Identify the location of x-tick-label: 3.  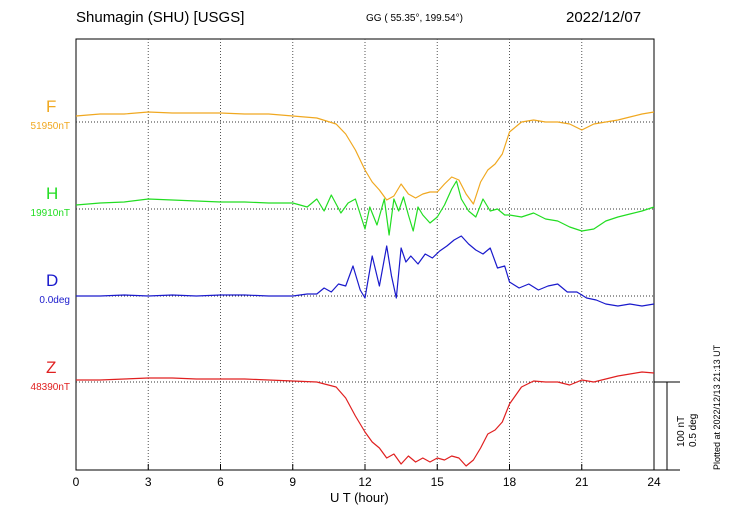
(148, 482).